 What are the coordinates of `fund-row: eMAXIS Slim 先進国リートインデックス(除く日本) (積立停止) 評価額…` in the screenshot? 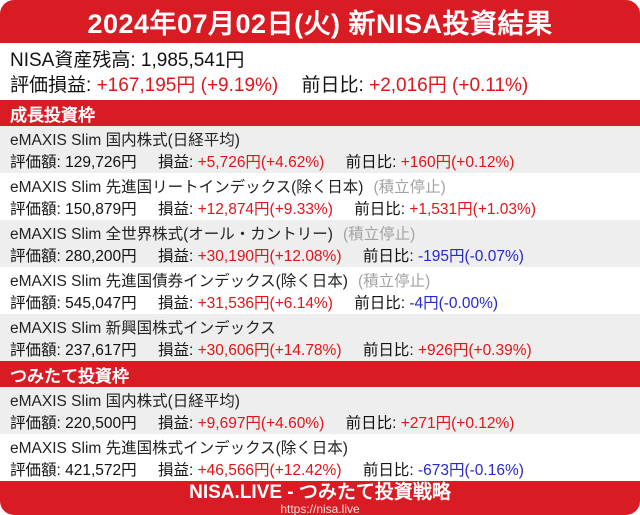 It's located at (320, 196).